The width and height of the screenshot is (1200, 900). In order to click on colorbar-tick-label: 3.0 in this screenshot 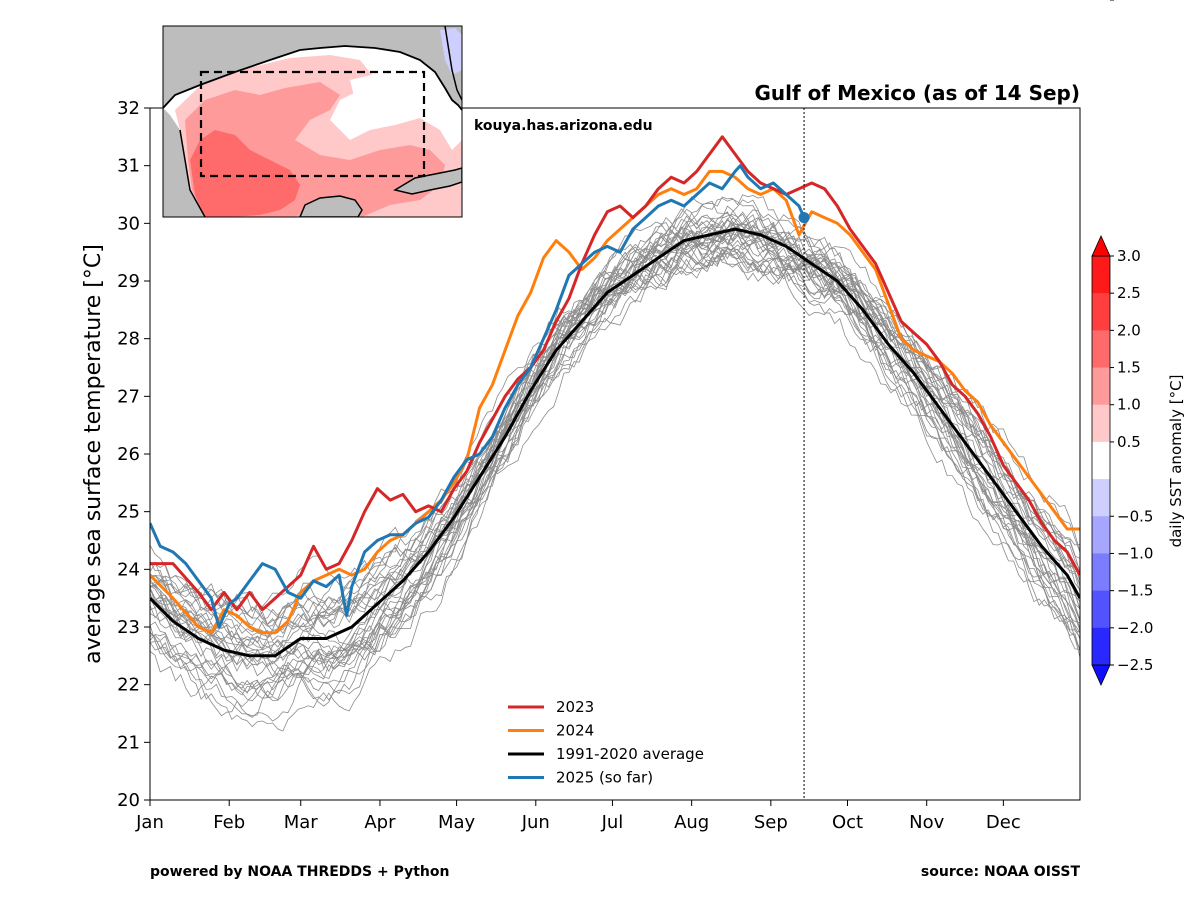, I will do `click(1129, 256)`.